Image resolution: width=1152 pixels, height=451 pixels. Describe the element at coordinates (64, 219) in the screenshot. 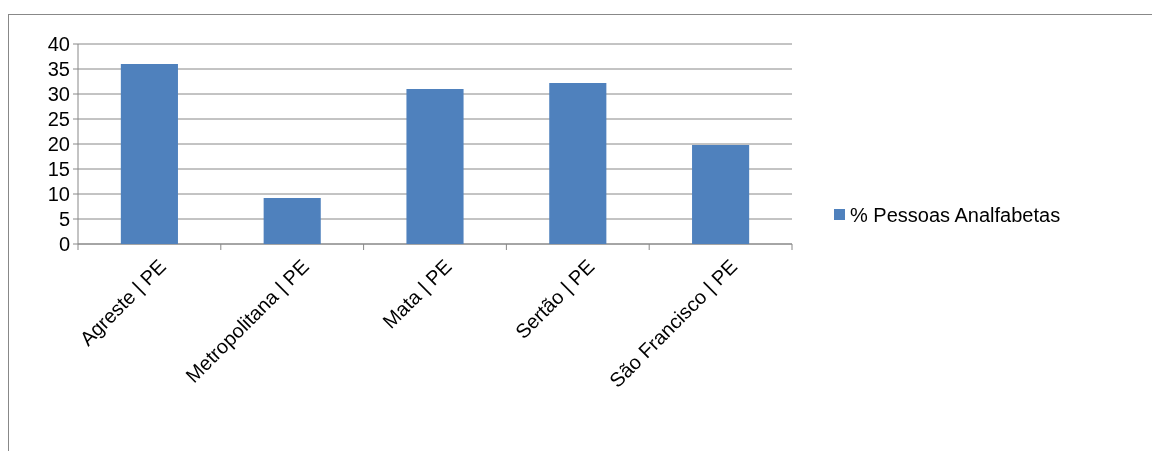

I see `y-tick-label: 5` at that location.